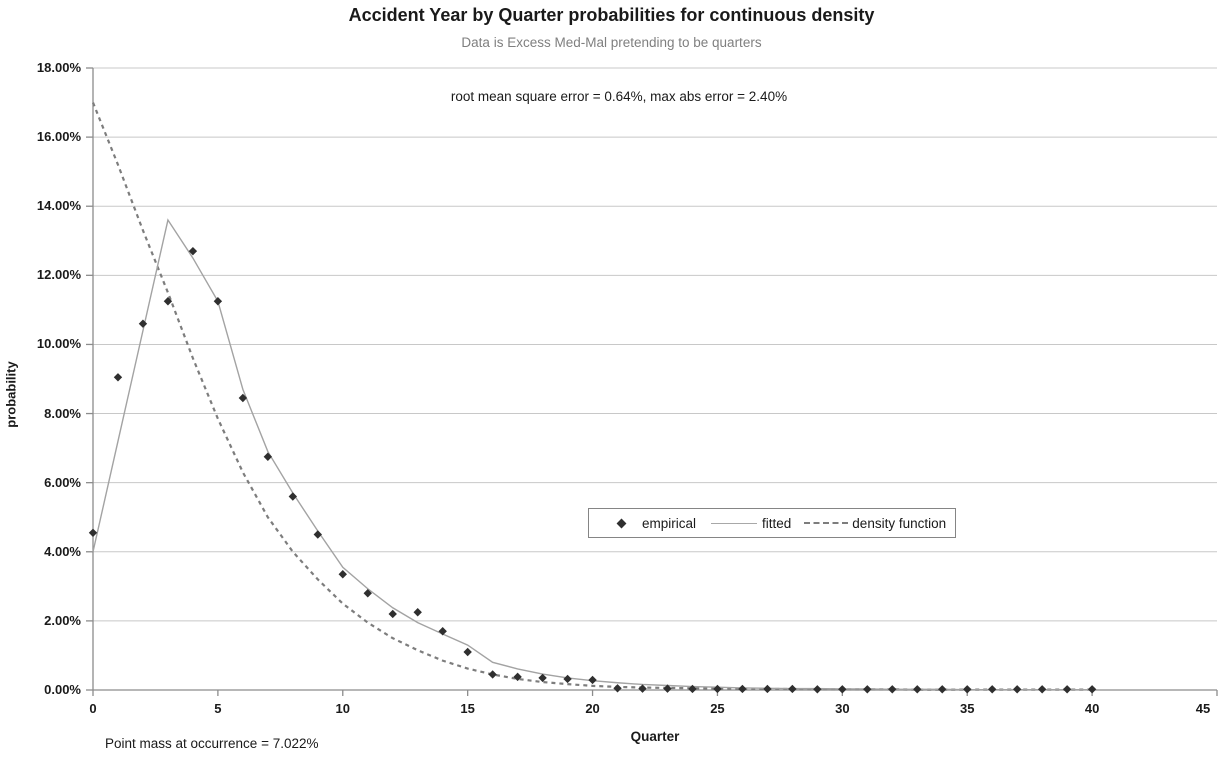  Describe the element at coordinates (655, 736) in the screenshot. I see `x-axis-title: Quarter` at that location.